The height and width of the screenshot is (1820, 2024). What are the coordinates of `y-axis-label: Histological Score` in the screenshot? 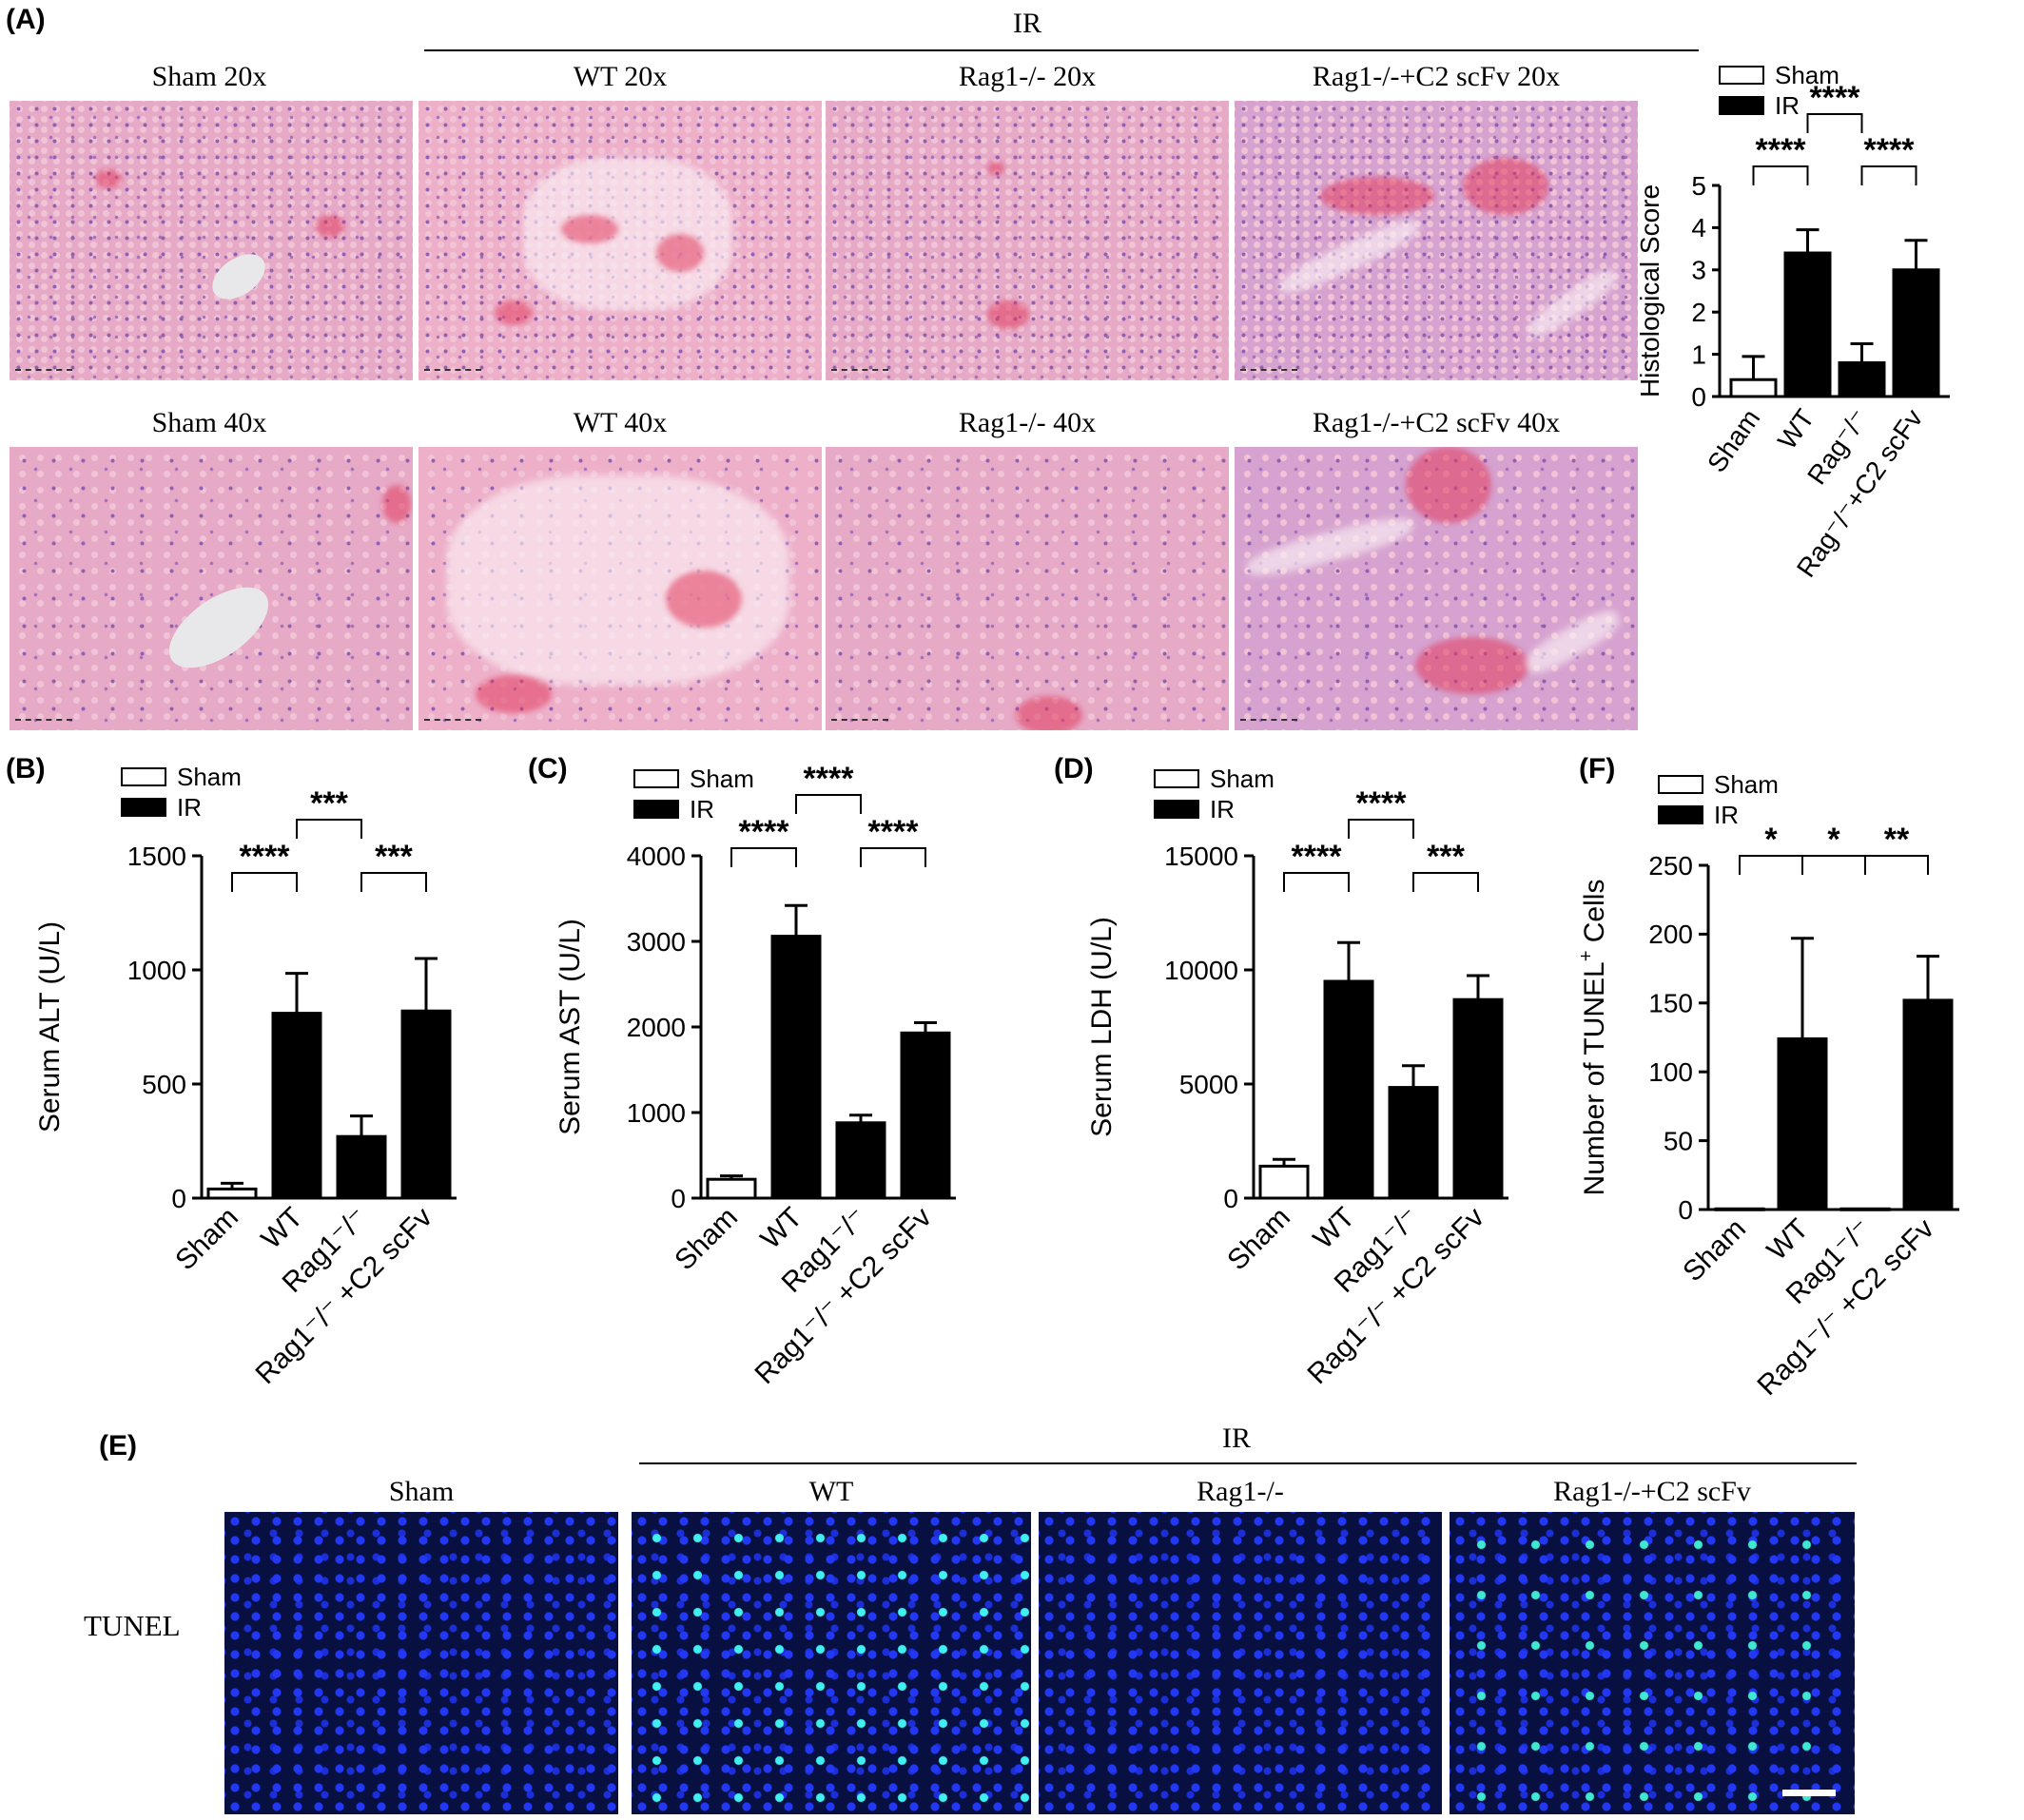 It's located at (1650, 290).